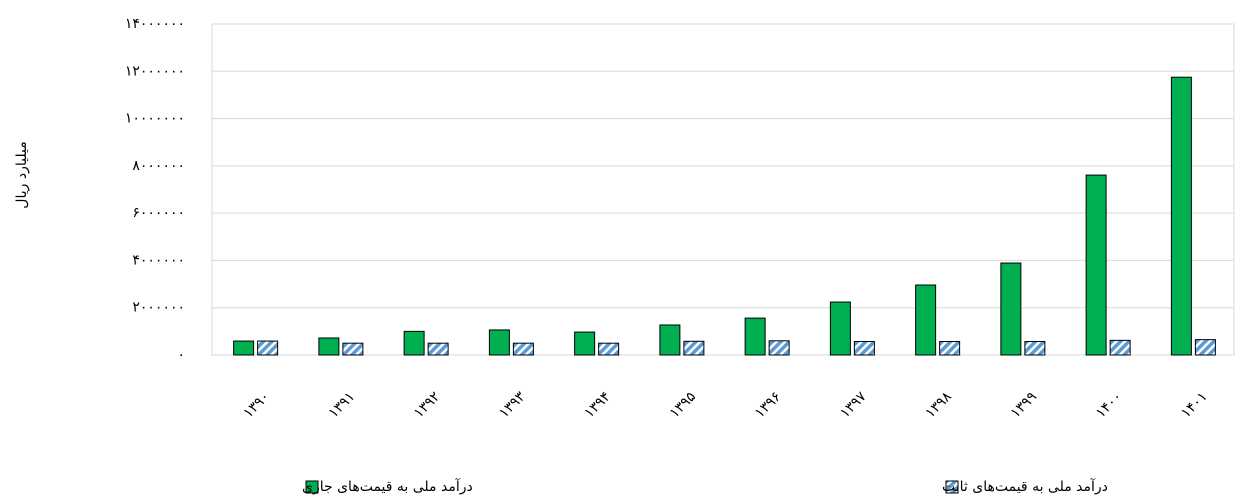 This screenshot has height=500, width=1235. Describe the element at coordinates (155, 71) in the screenshot. I see `y-tick-label: ۱۲۰۰۰۰۰۰` at that location.